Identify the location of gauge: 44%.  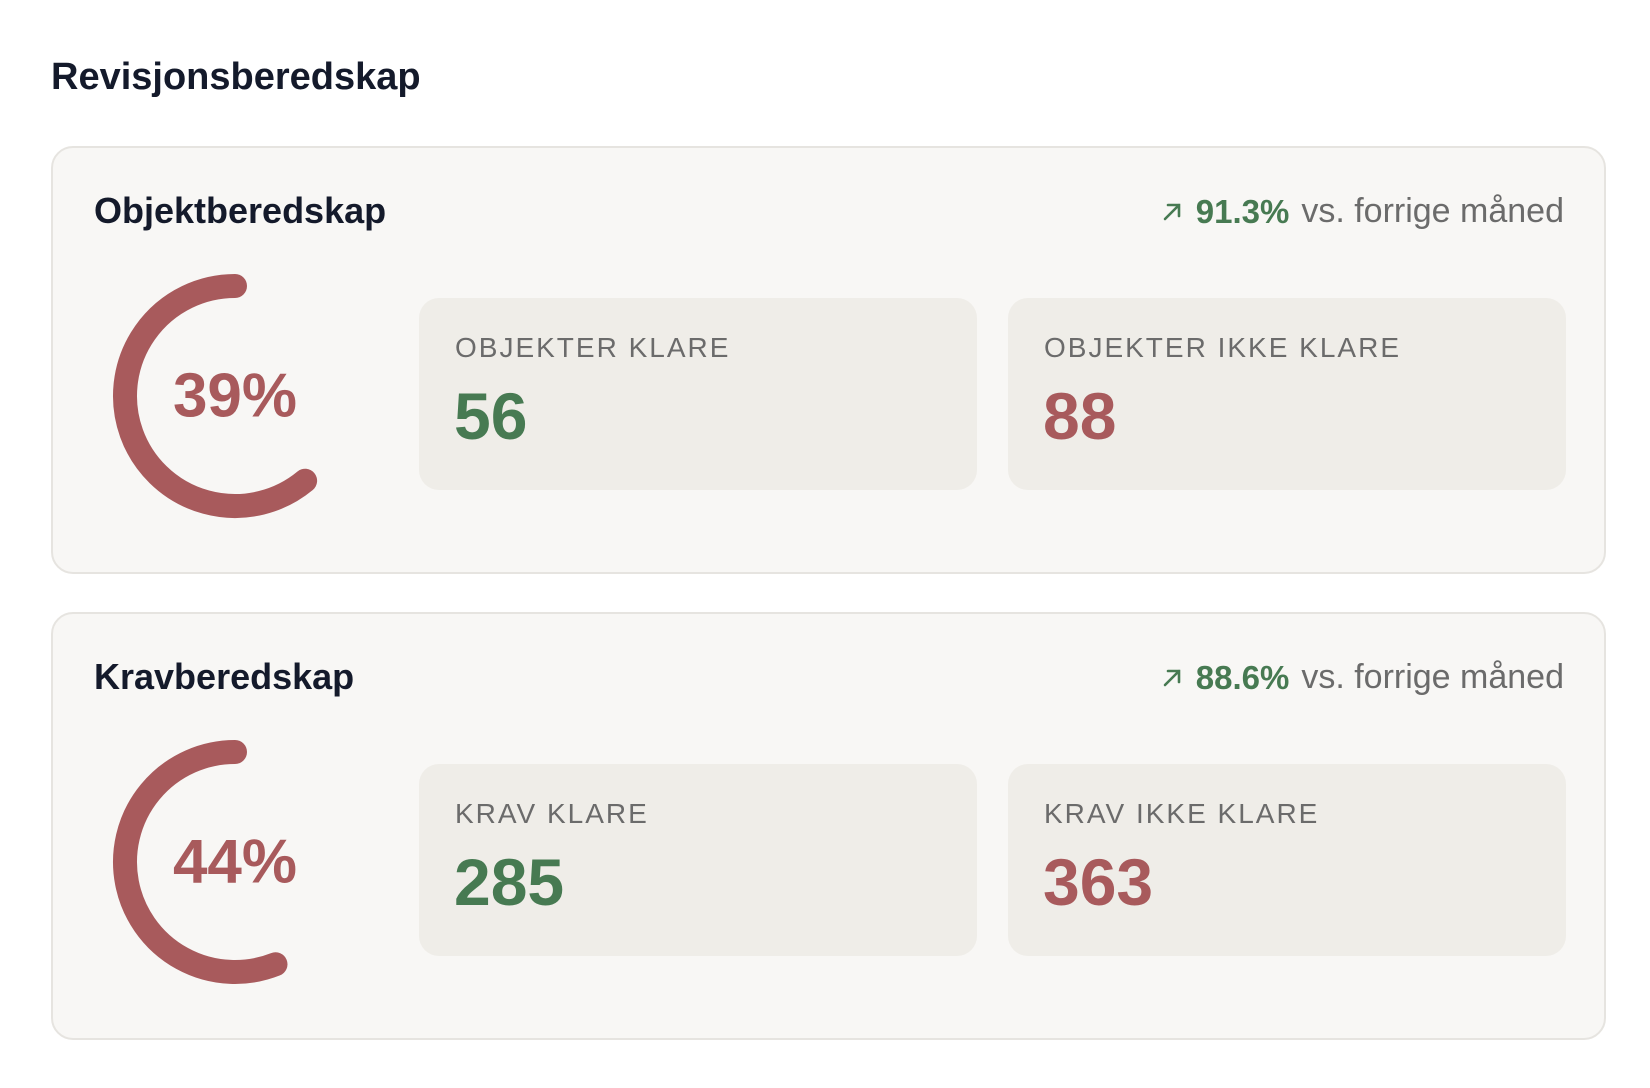
(205, 862).